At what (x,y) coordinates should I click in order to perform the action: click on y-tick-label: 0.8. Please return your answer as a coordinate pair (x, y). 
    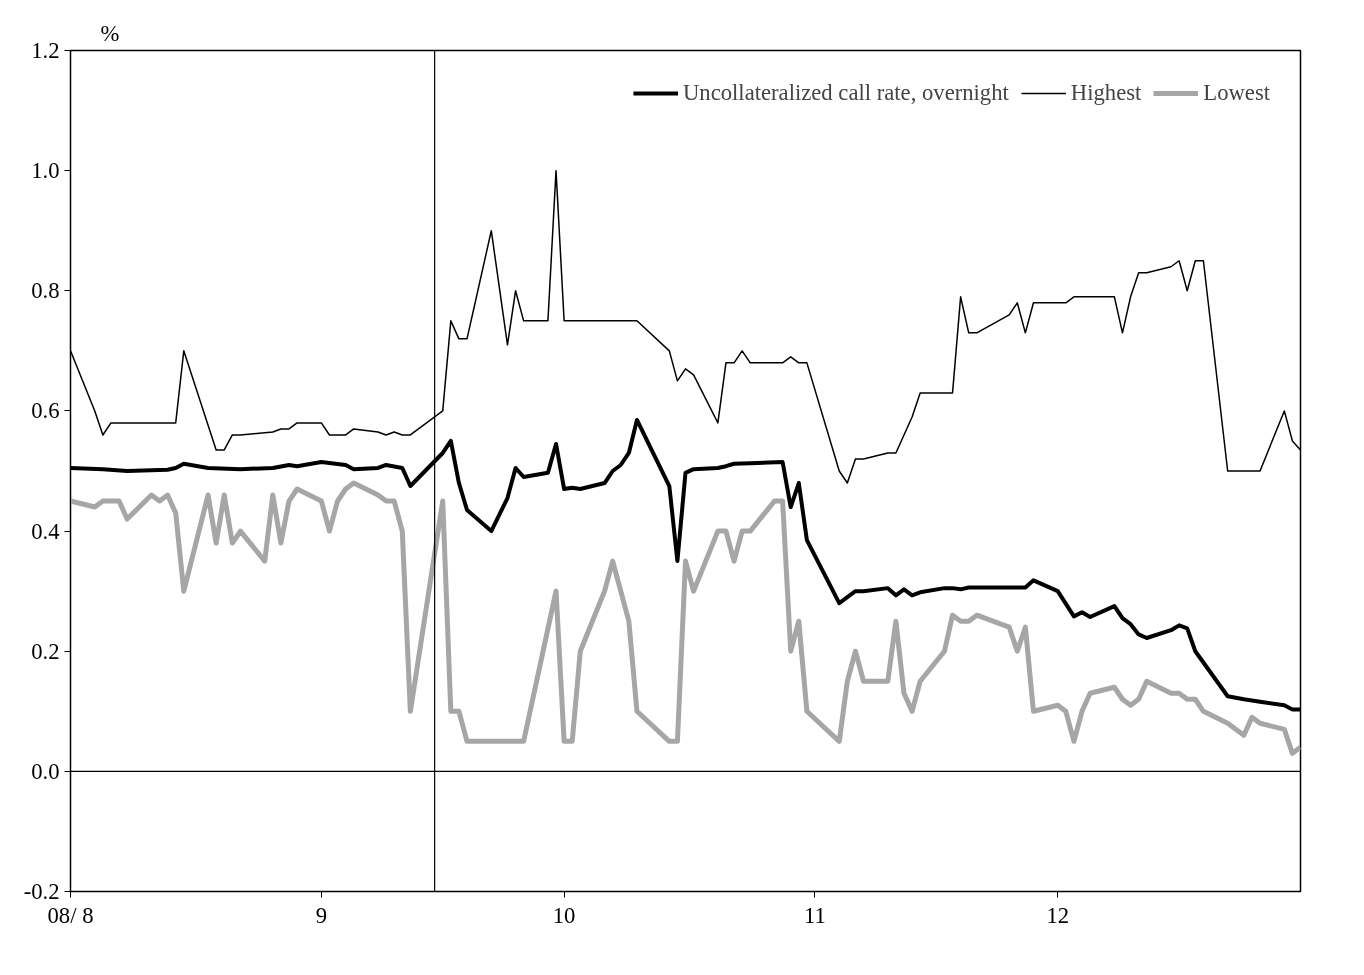
    Looking at the image, I should click on (45, 291).